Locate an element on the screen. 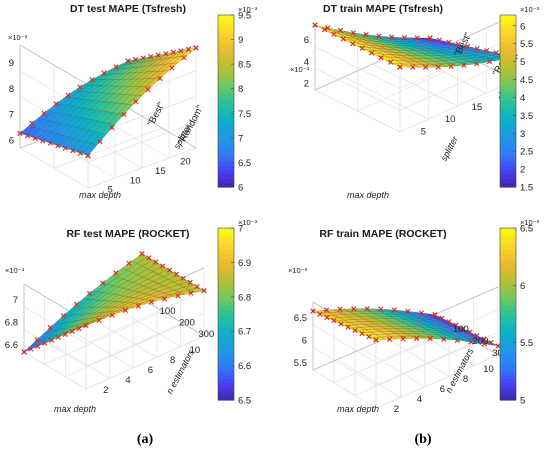 This screenshot has width=550, height=452. colorbar-exponent: ×10⁻³ is located at coordinates (248, 222).